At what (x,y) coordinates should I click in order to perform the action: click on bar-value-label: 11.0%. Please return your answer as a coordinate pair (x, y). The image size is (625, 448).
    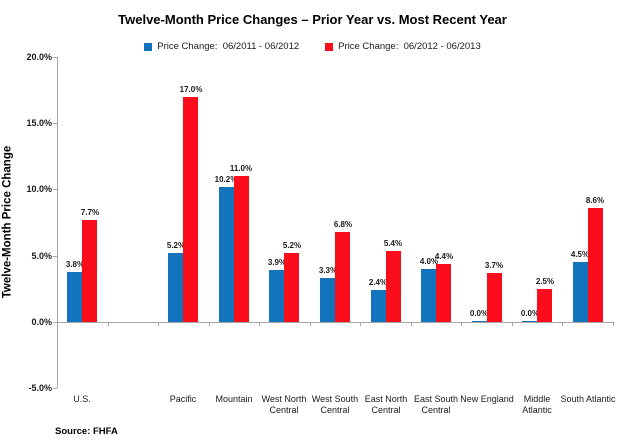
    Looking at the image, I should click on (241, 168).